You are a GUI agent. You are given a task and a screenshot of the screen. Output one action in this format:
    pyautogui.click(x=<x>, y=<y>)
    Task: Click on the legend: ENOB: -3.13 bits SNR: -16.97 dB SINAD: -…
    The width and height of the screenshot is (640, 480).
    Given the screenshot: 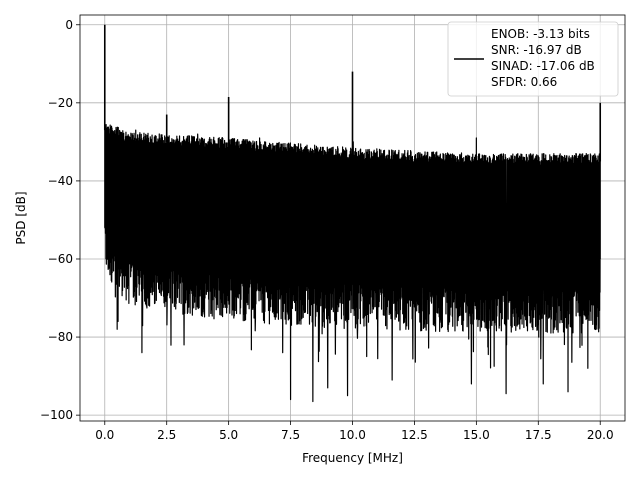 What is the action you would take?
    pyautogui.click(x=533, y=59)
    